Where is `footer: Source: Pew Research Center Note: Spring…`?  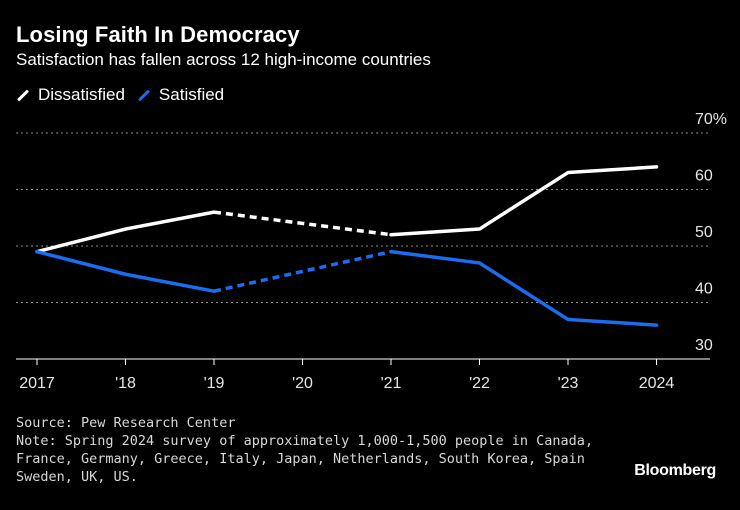 footer: Source: Pew Research Center Note: Spring… is located at coordinates (306, 450).